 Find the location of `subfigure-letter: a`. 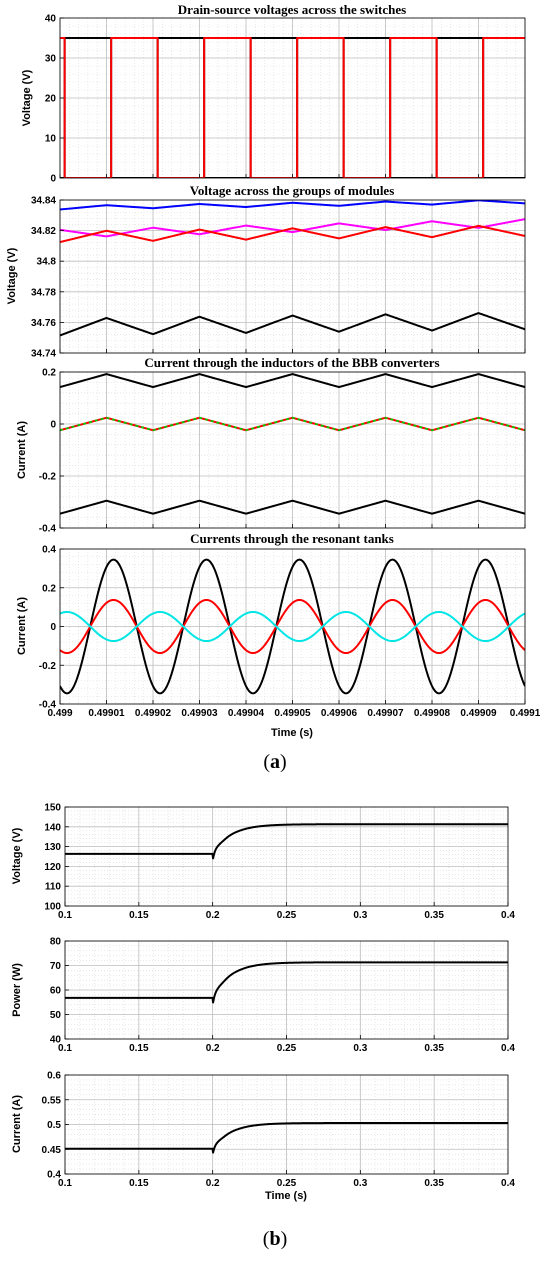

subfigure-letter: a is located at coordinates (275, 762).